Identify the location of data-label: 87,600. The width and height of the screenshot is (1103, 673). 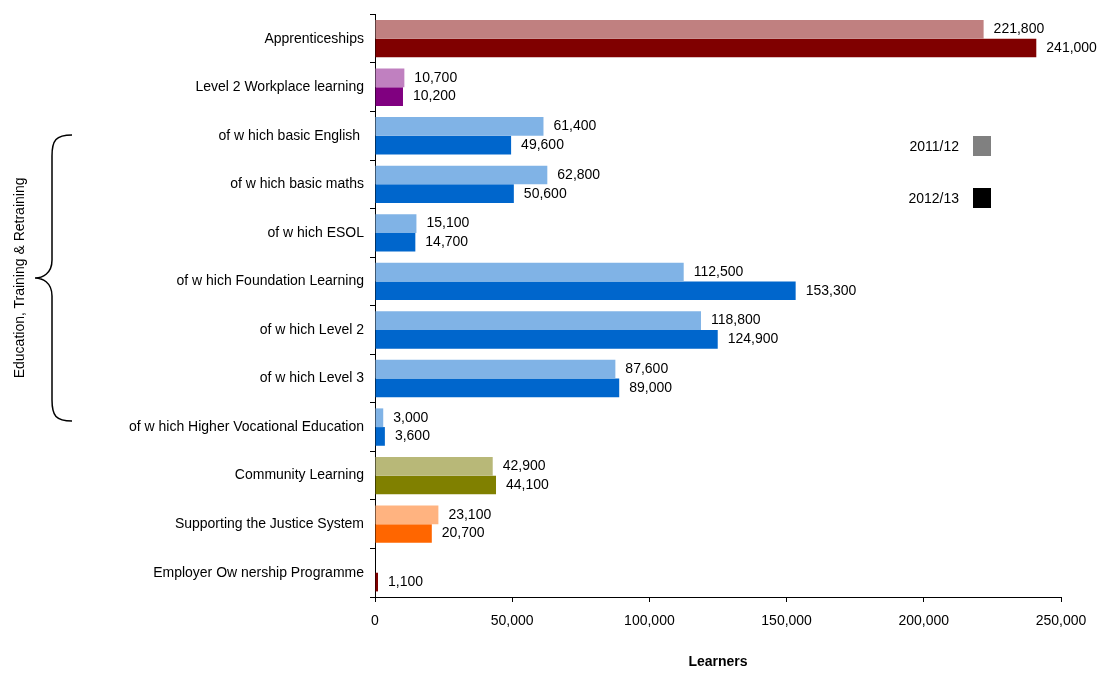
(647, 368).